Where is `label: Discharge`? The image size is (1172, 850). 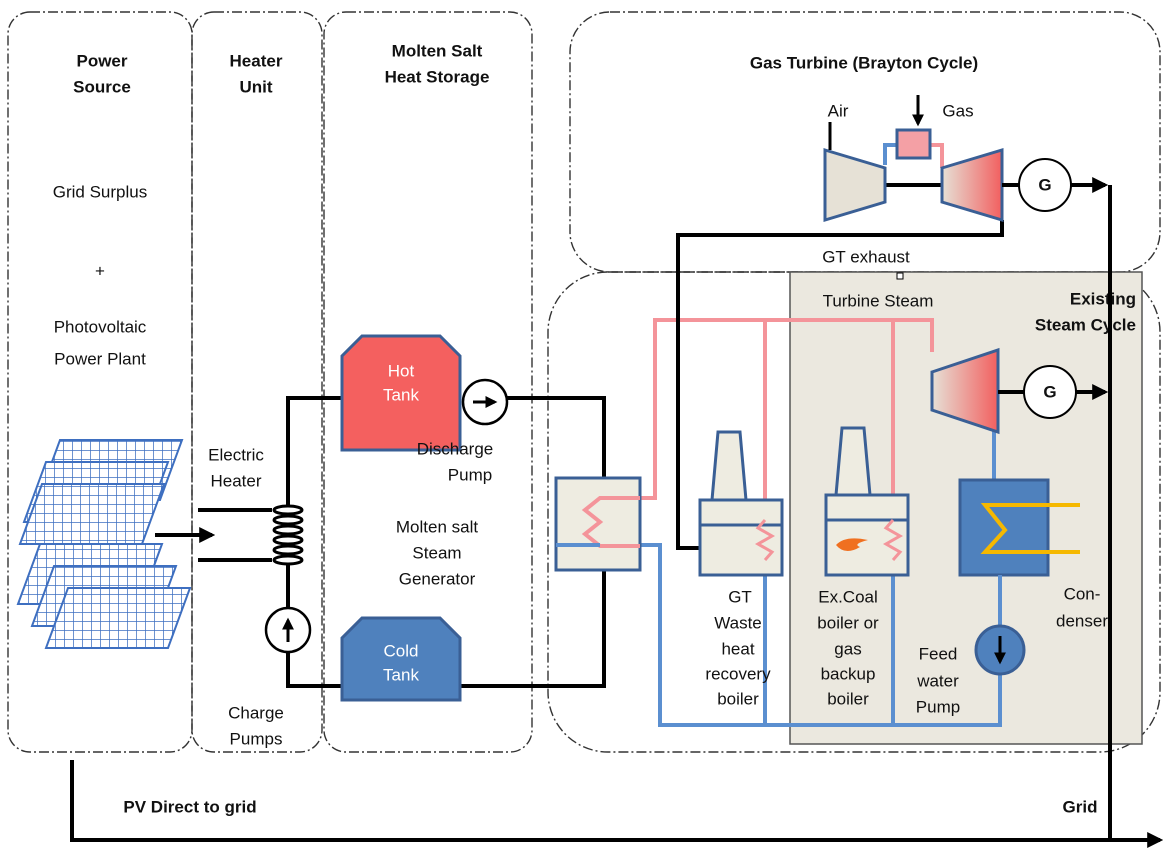
label: Discharge is located at coordinates (455, 448).